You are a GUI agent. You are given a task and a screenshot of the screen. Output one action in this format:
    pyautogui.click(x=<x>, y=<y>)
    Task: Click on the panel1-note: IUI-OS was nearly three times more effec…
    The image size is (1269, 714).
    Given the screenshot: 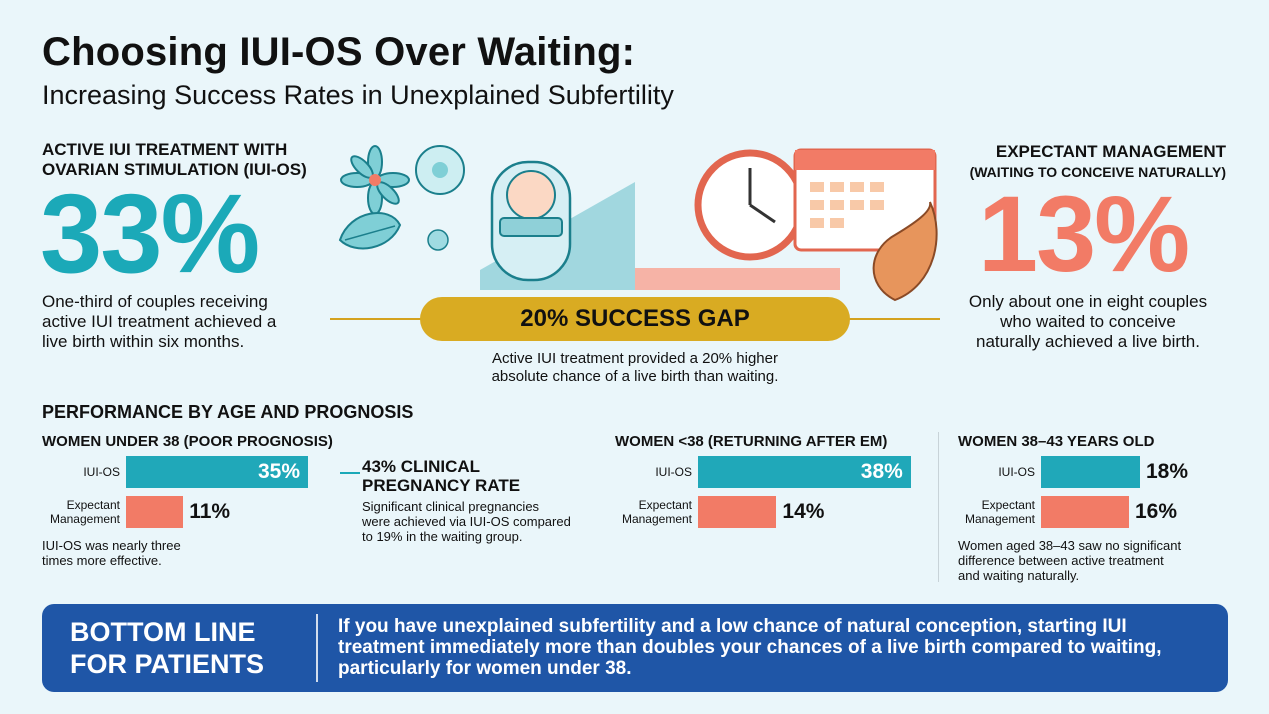 What is the action you would take?
    pyautogui.click(x=111, y=553)
    